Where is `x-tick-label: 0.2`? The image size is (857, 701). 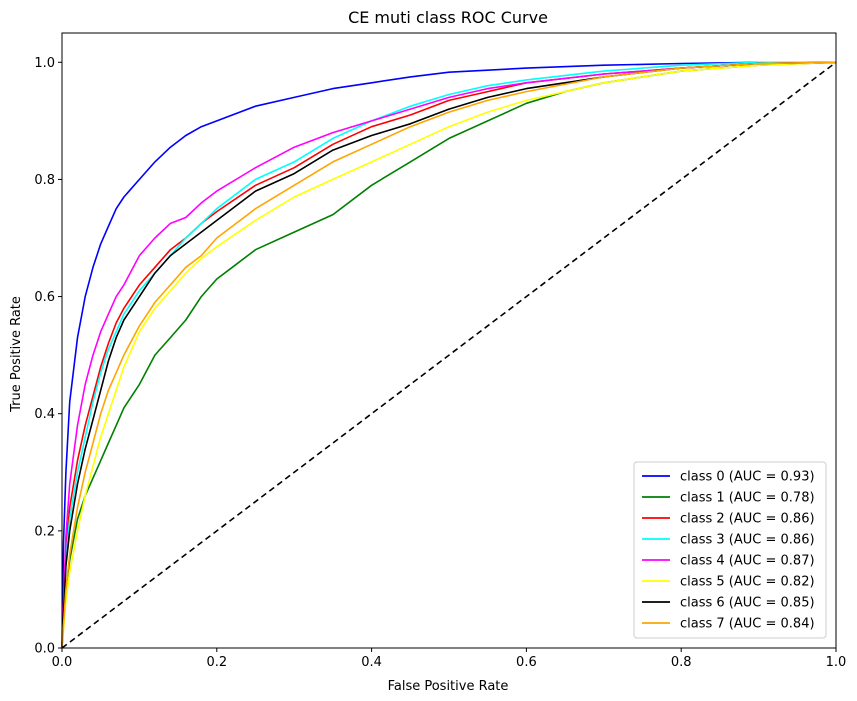
x-tick-label: 0.2 is located at coordinates (216, 662).